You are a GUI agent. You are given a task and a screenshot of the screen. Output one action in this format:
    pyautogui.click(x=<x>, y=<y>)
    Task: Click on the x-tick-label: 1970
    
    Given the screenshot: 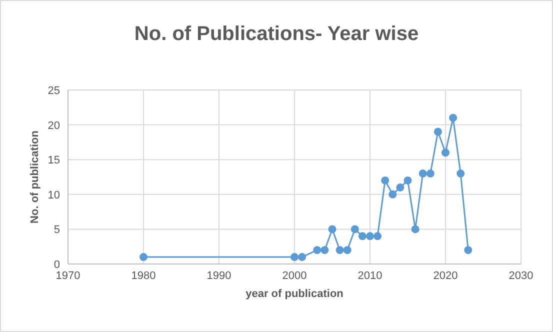 What is the action you would take?
    pyautogui.click(x=68, y=276)
    